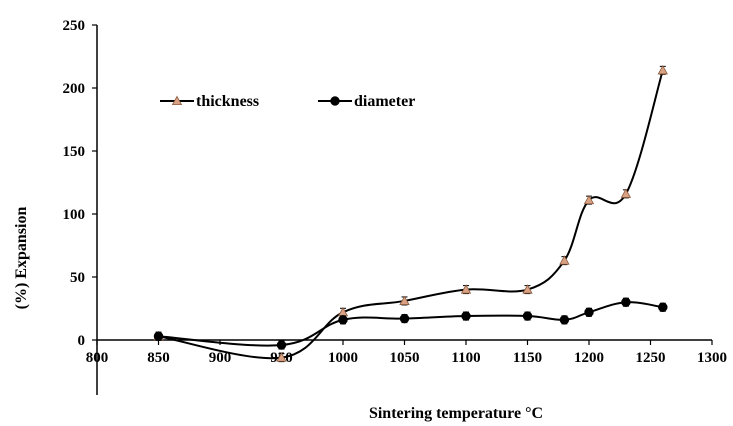 Image resolution: width=733 pixels, height=426 pixels. I want to click on legend-item-thickness: thickness, so click(209, 101).